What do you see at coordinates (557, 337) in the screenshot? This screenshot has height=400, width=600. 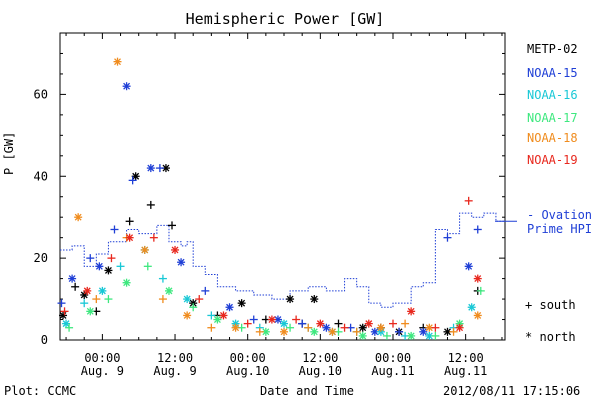 I see `marker-key-north-label: north` at bounding box center [557, 337].